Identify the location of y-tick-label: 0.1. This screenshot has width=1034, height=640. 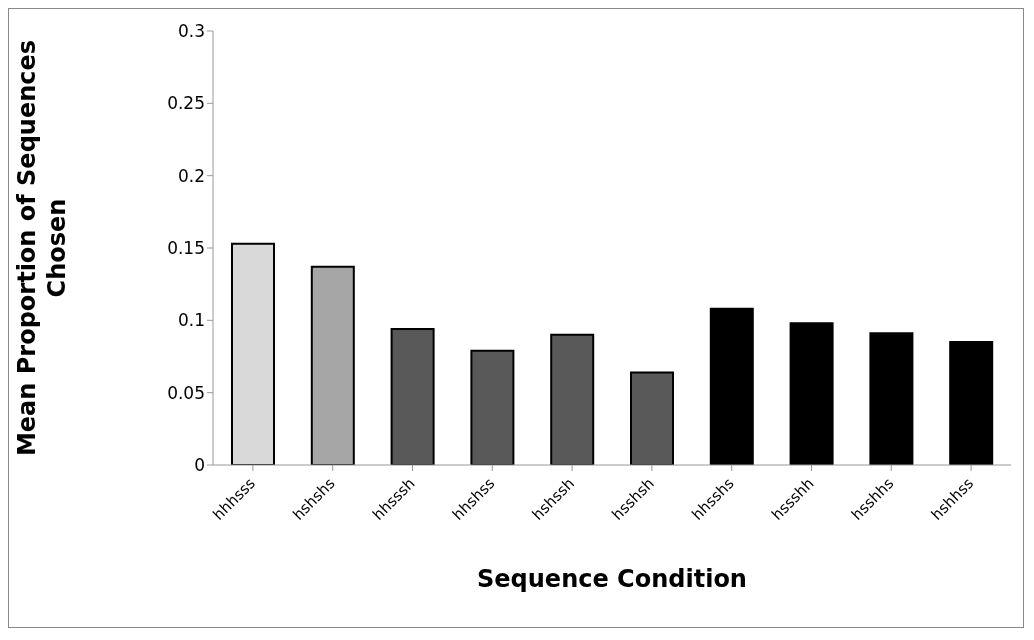
(191, 320).